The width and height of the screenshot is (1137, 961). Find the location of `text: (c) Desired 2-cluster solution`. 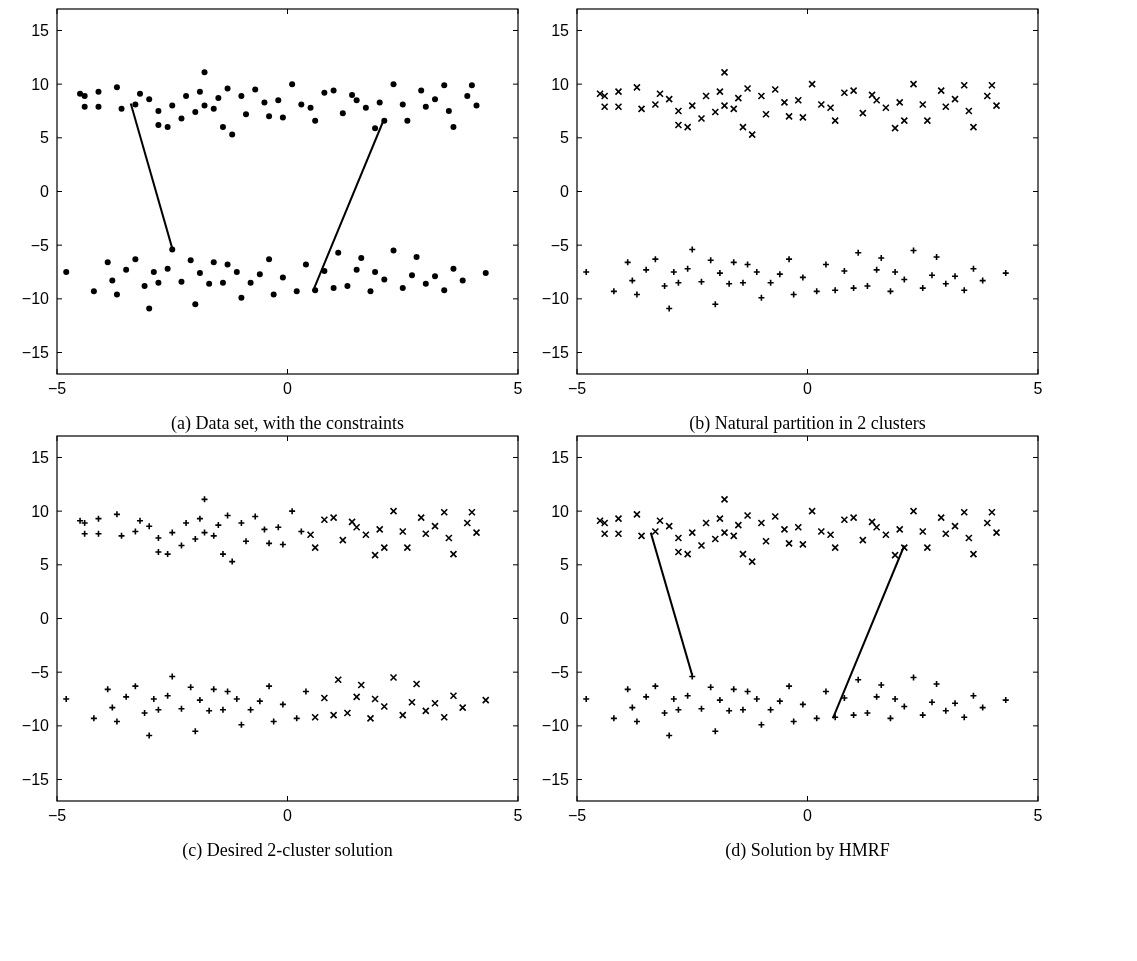

text: (c) Desired 2-cluster solution is located at coordinates (287, 850).